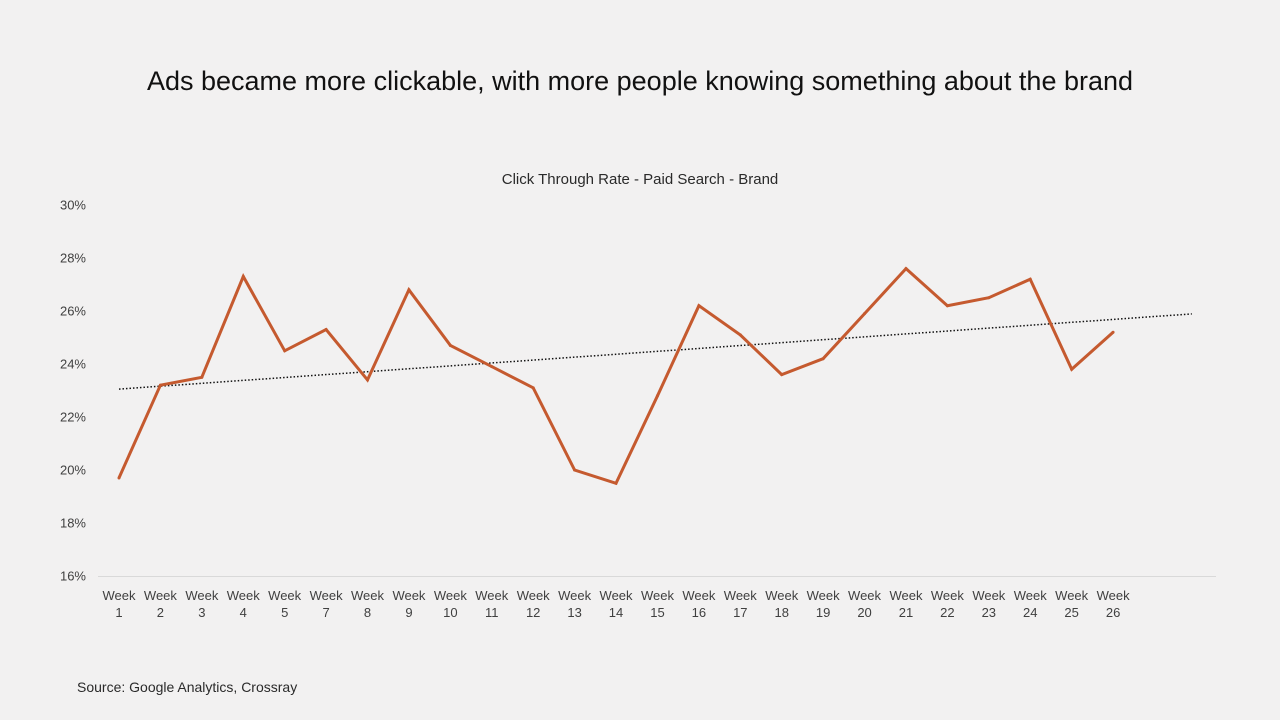 The image size is (1280, 720). What do you see at coordinates (655, 351) in the screenshot?
I see `trendline` at bounding box center [655, 351].